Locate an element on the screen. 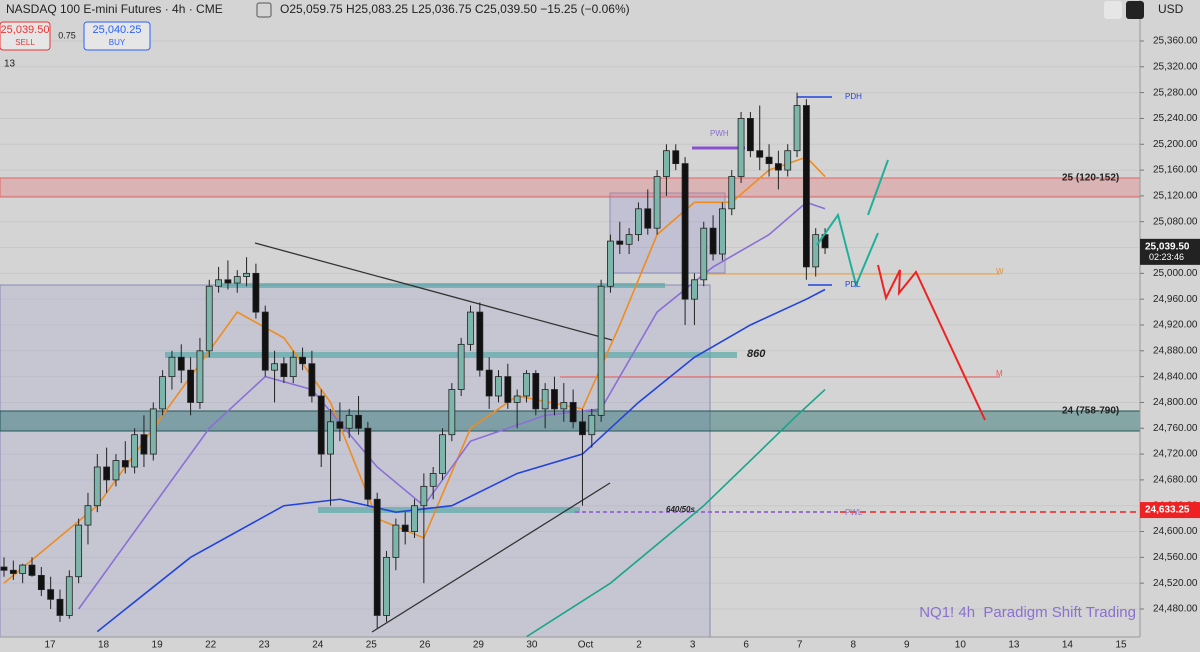 Image resolution: width=1200 pixels, height=652 pixels. x-tick-label: 15 is located at coordinates (1121, 645).